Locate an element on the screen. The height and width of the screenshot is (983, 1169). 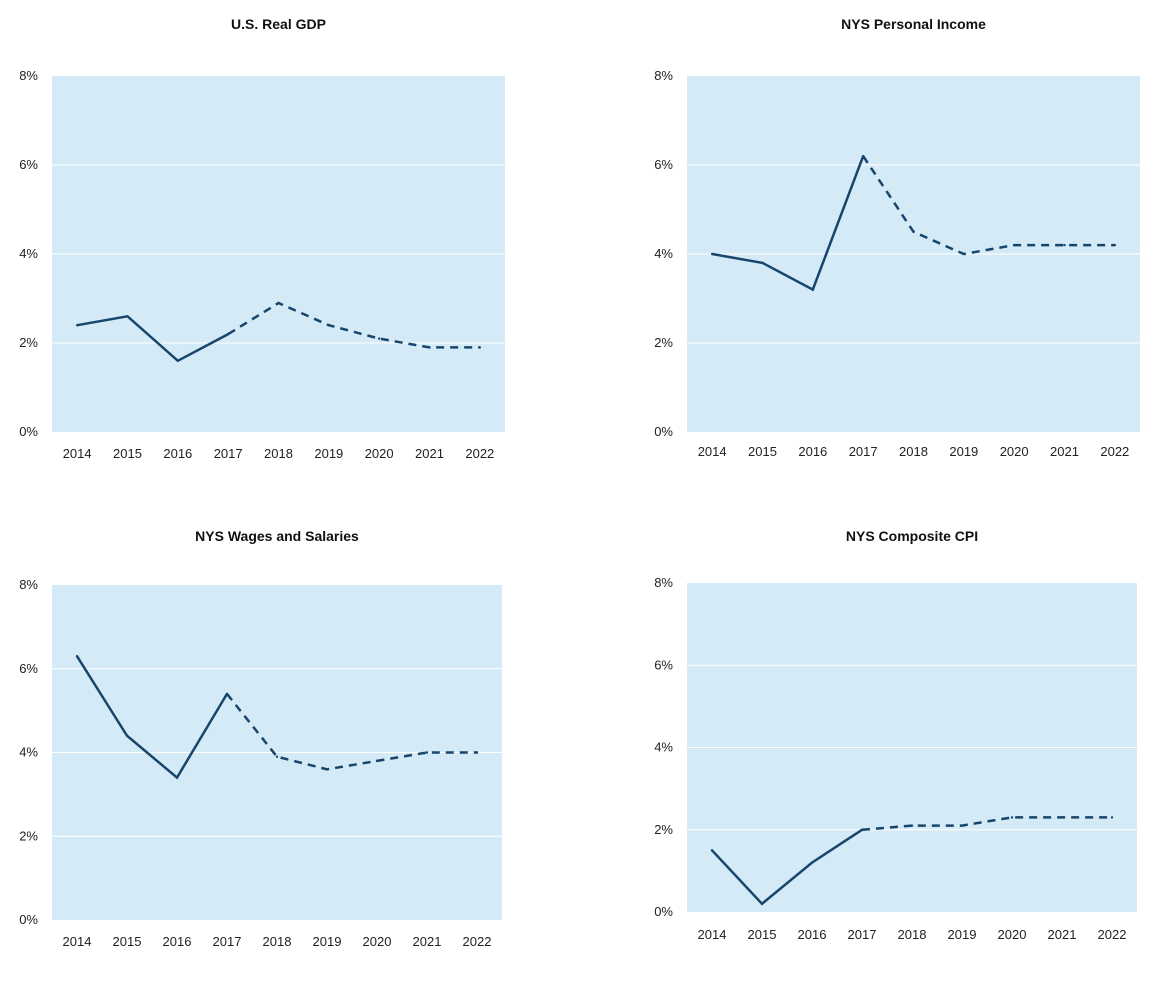
chart-title: NYS Wages and Salaries is located at coordinates (277, 536).